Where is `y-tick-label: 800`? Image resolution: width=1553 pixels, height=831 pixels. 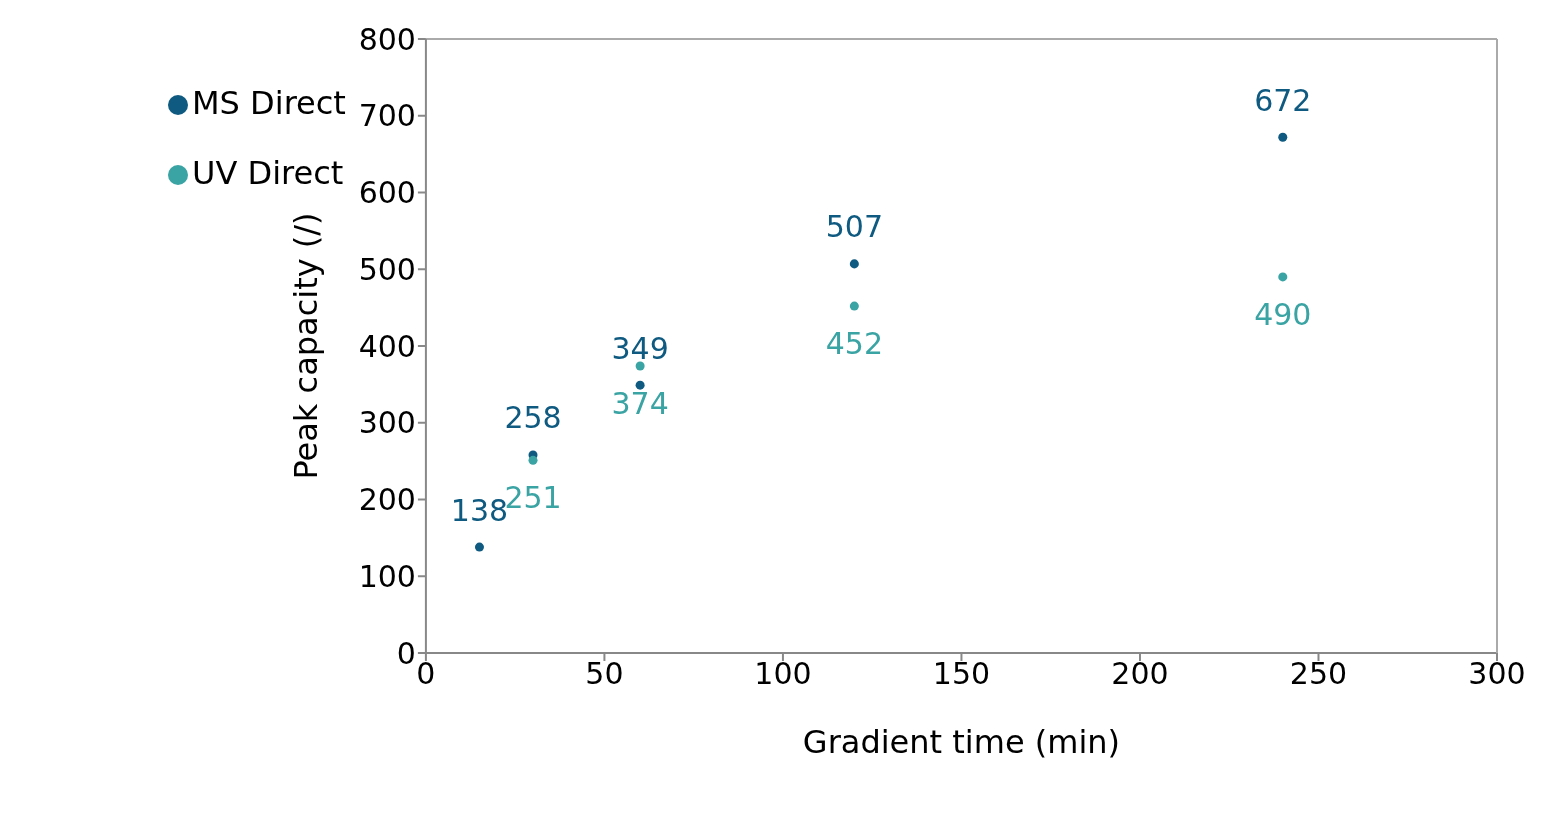 y-tick-label: 800 is located at coordinates (387, 39).